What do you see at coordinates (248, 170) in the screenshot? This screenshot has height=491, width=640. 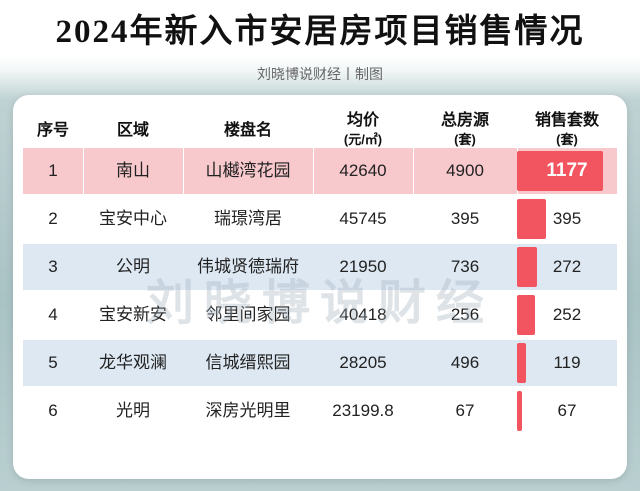 I see `cell-project: 山樾湾花园` at bounding box center [248, 170].